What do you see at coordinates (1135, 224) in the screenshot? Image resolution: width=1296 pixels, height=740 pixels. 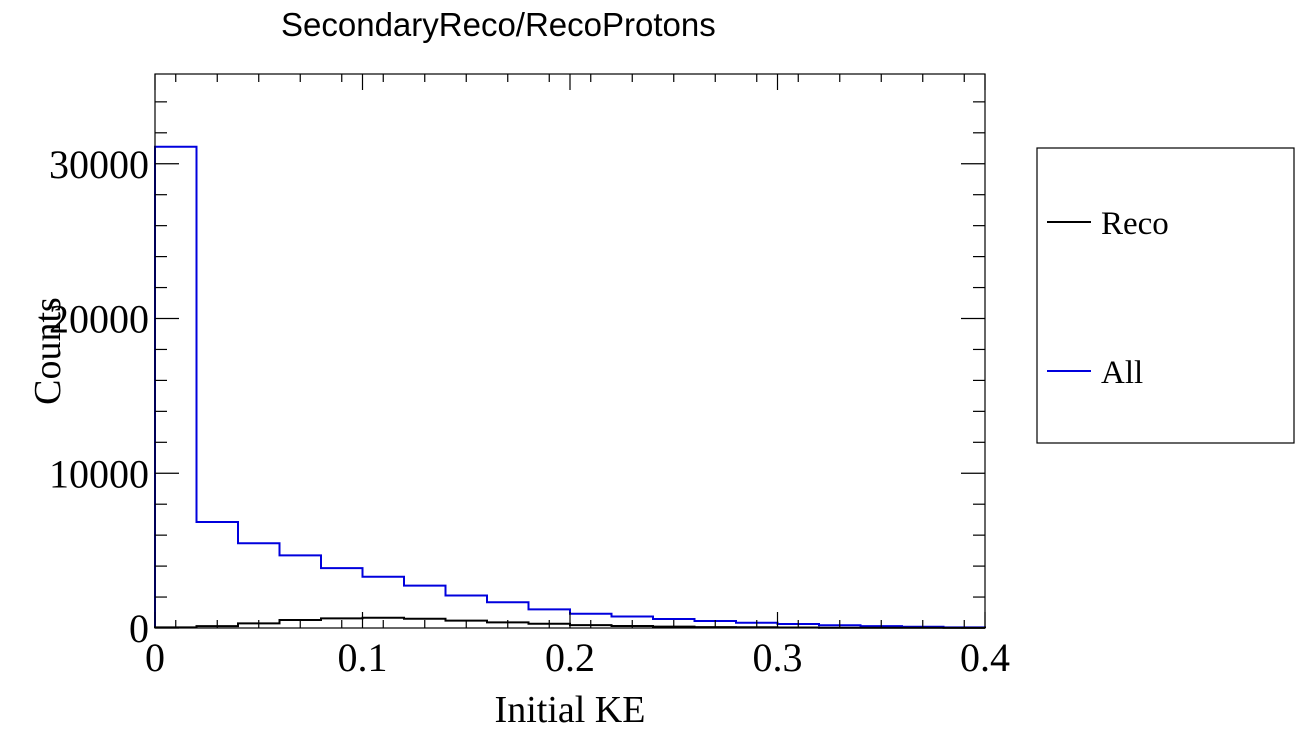 I see `legend-label-reco: Reco` at bounding box center [1135, 224].